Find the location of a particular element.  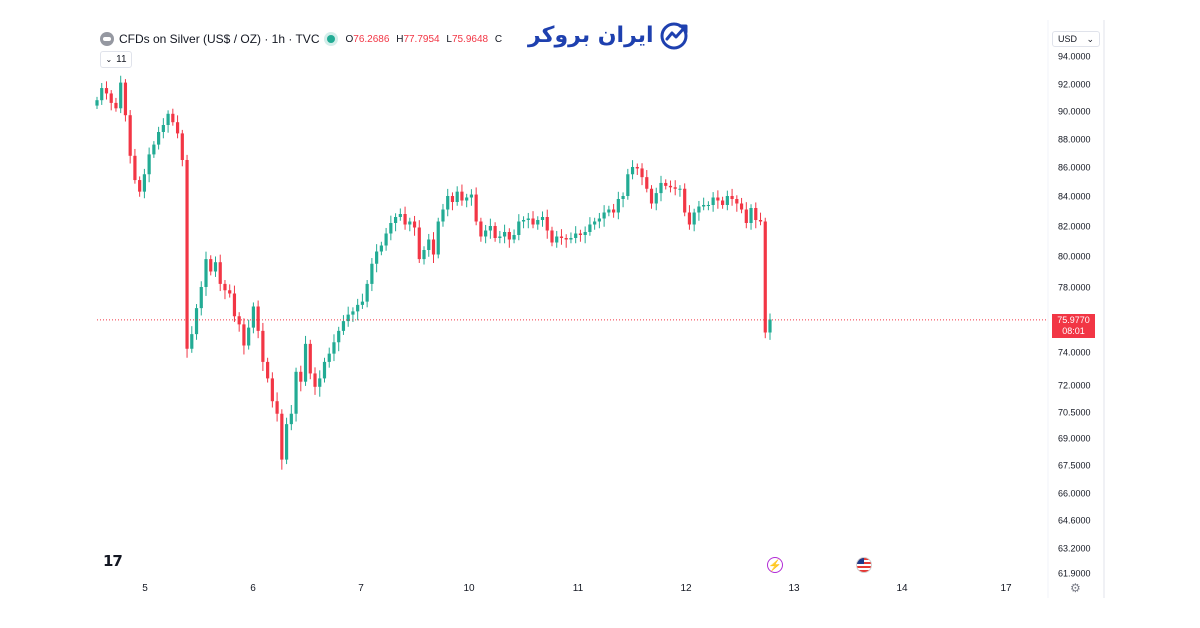

y-tick-label: 92.0000 is located at coordinates (1074, 85).